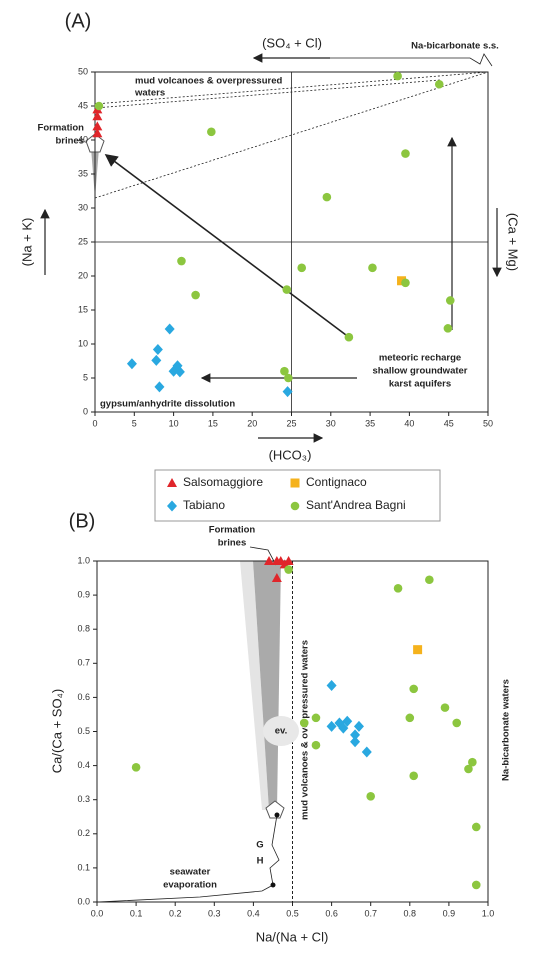 The height and width of the screenshot is (958, 550). What do you see at coordinates (83, 139) in the screenshot?
I see `y-tick-label: 40` at bounding box center [83, 139].